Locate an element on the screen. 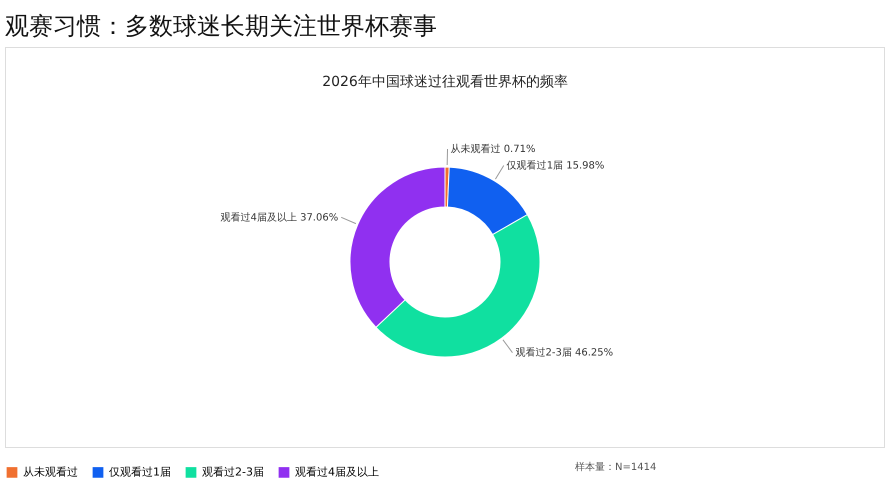 This screenshot has width=889, height=500. legend-label: 从未观看过 is located at coordinates (50, 471).